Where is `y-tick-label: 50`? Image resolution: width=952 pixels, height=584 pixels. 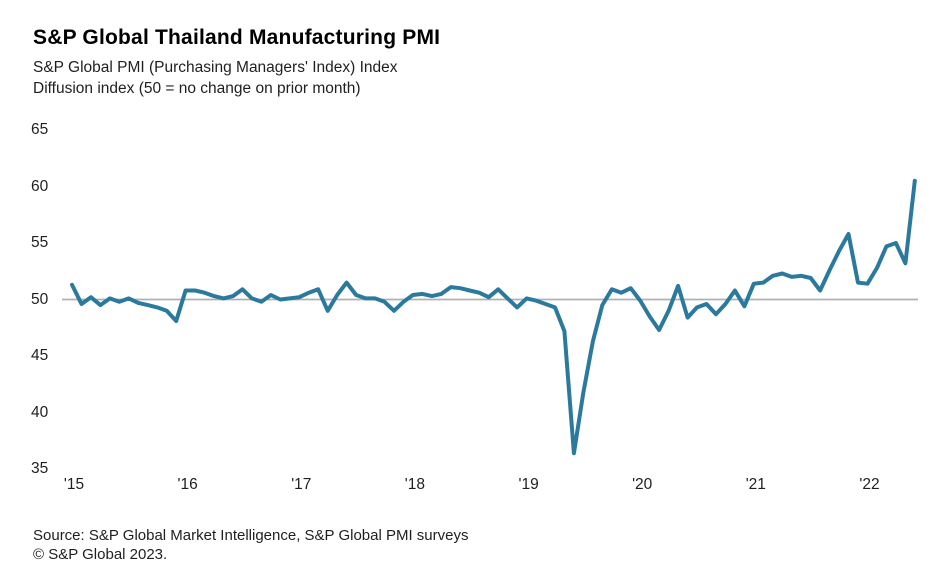 y-tick-label: 50 is located at coordinates (40, 299).